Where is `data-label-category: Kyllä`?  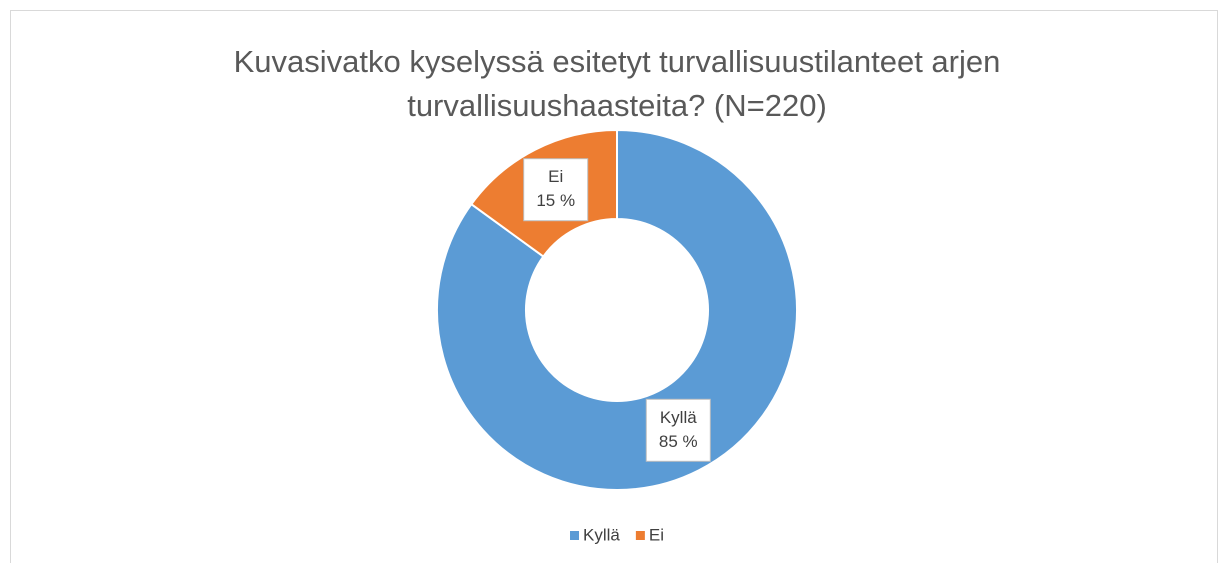 data-label-category: Kyllä is located at coordinates (678, 417).